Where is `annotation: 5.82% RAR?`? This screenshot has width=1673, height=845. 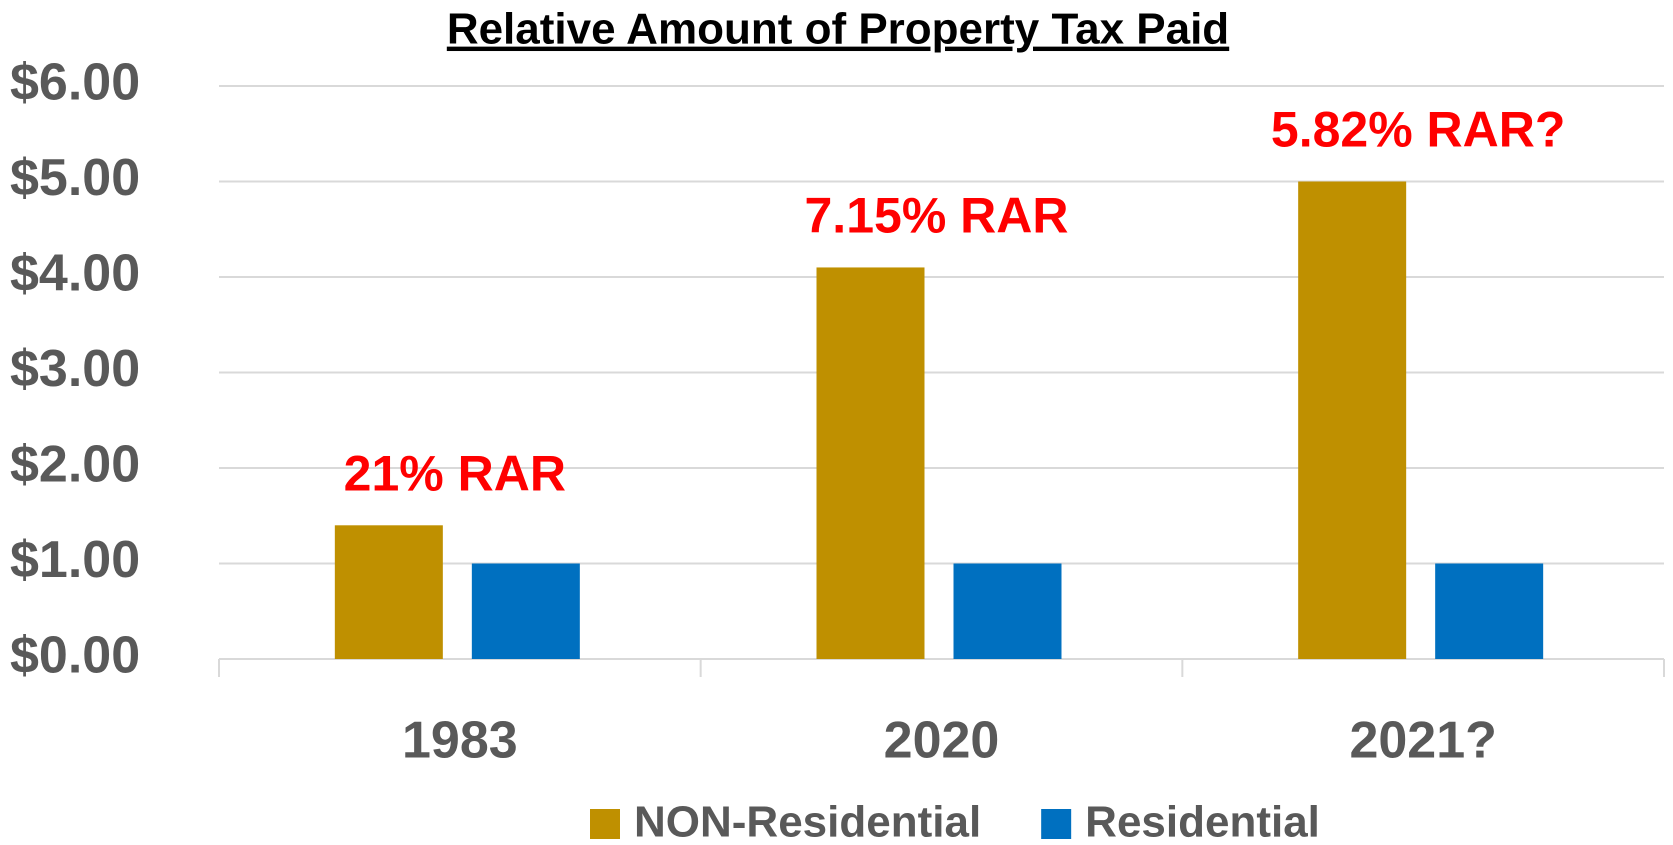
annotation: 5.82% RAR? is located at coordinates (1418, 130).